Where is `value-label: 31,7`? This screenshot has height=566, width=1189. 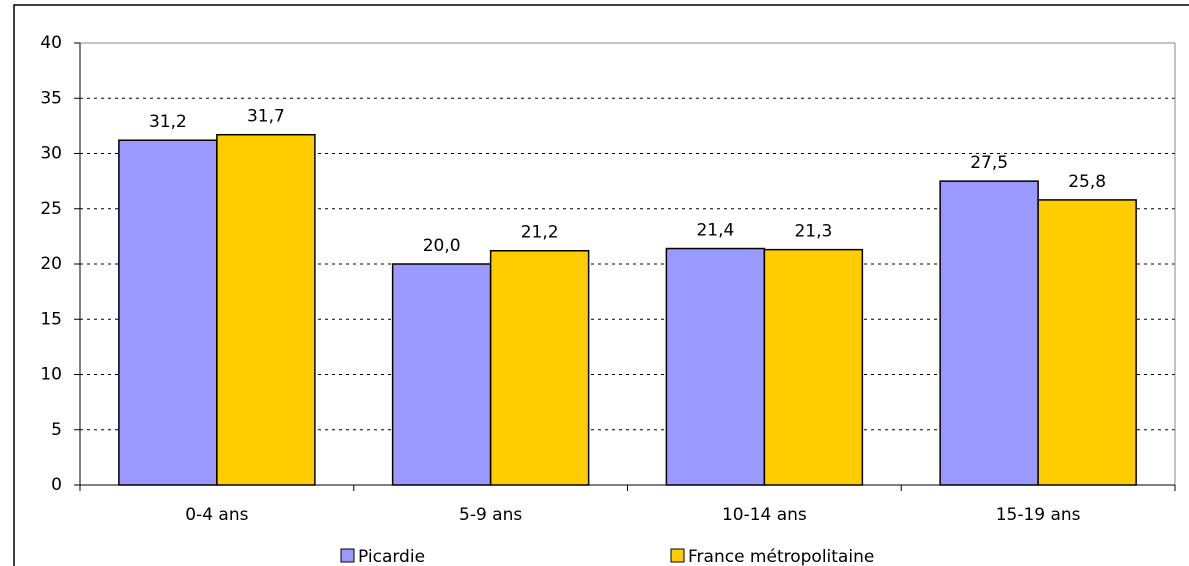 value-label: 31,7 is located at coordinates (266, 117).